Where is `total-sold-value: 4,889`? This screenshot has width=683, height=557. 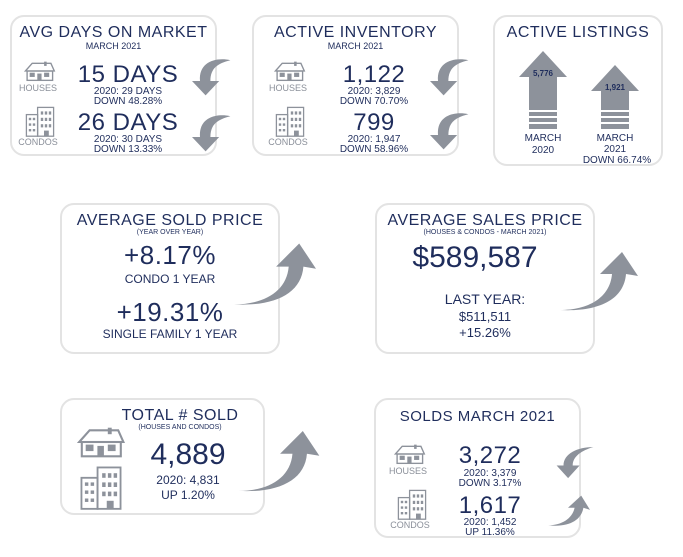
total-sold-value: 4,889 is located at coordinates (188, 454).